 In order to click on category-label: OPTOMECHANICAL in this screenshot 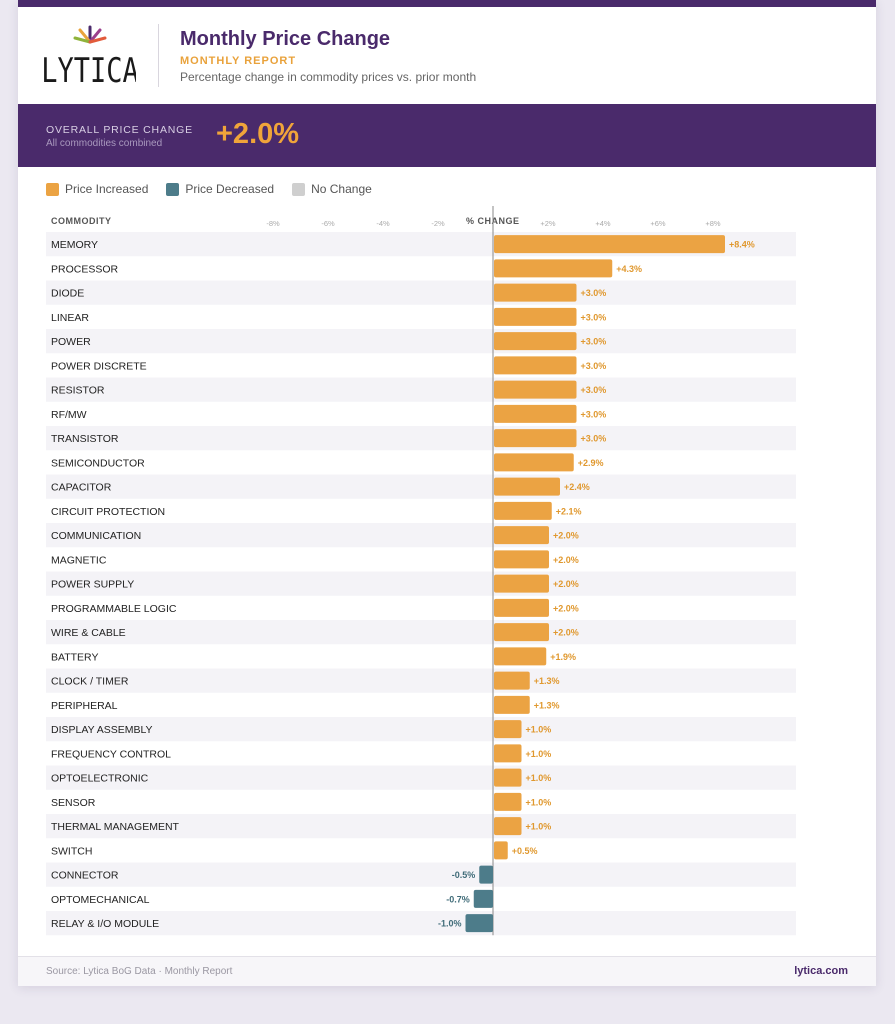, I will do `click(100, 900)`.